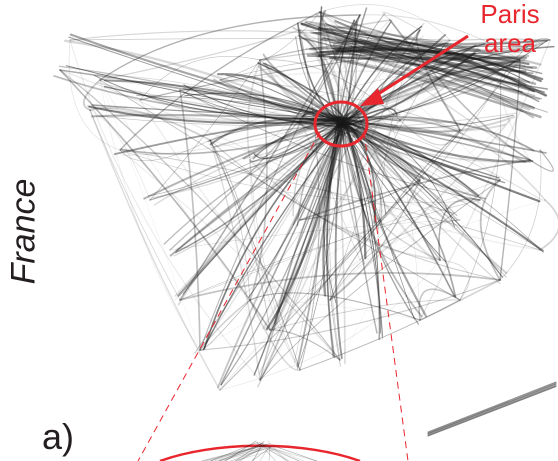  Describe the element at coordinates (510, 14) in the screenshot. I see `callout-line-1: Paris` at that location.